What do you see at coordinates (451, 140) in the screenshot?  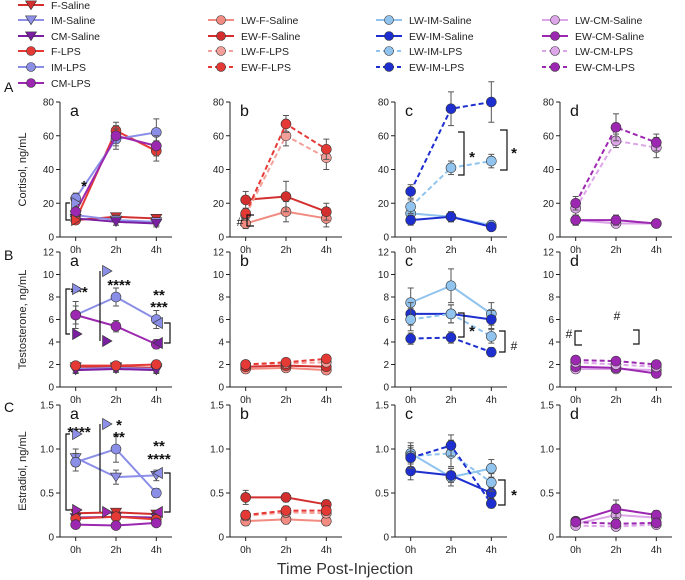 I see `series-ew-im-lps` at bounding box center [451, 140].